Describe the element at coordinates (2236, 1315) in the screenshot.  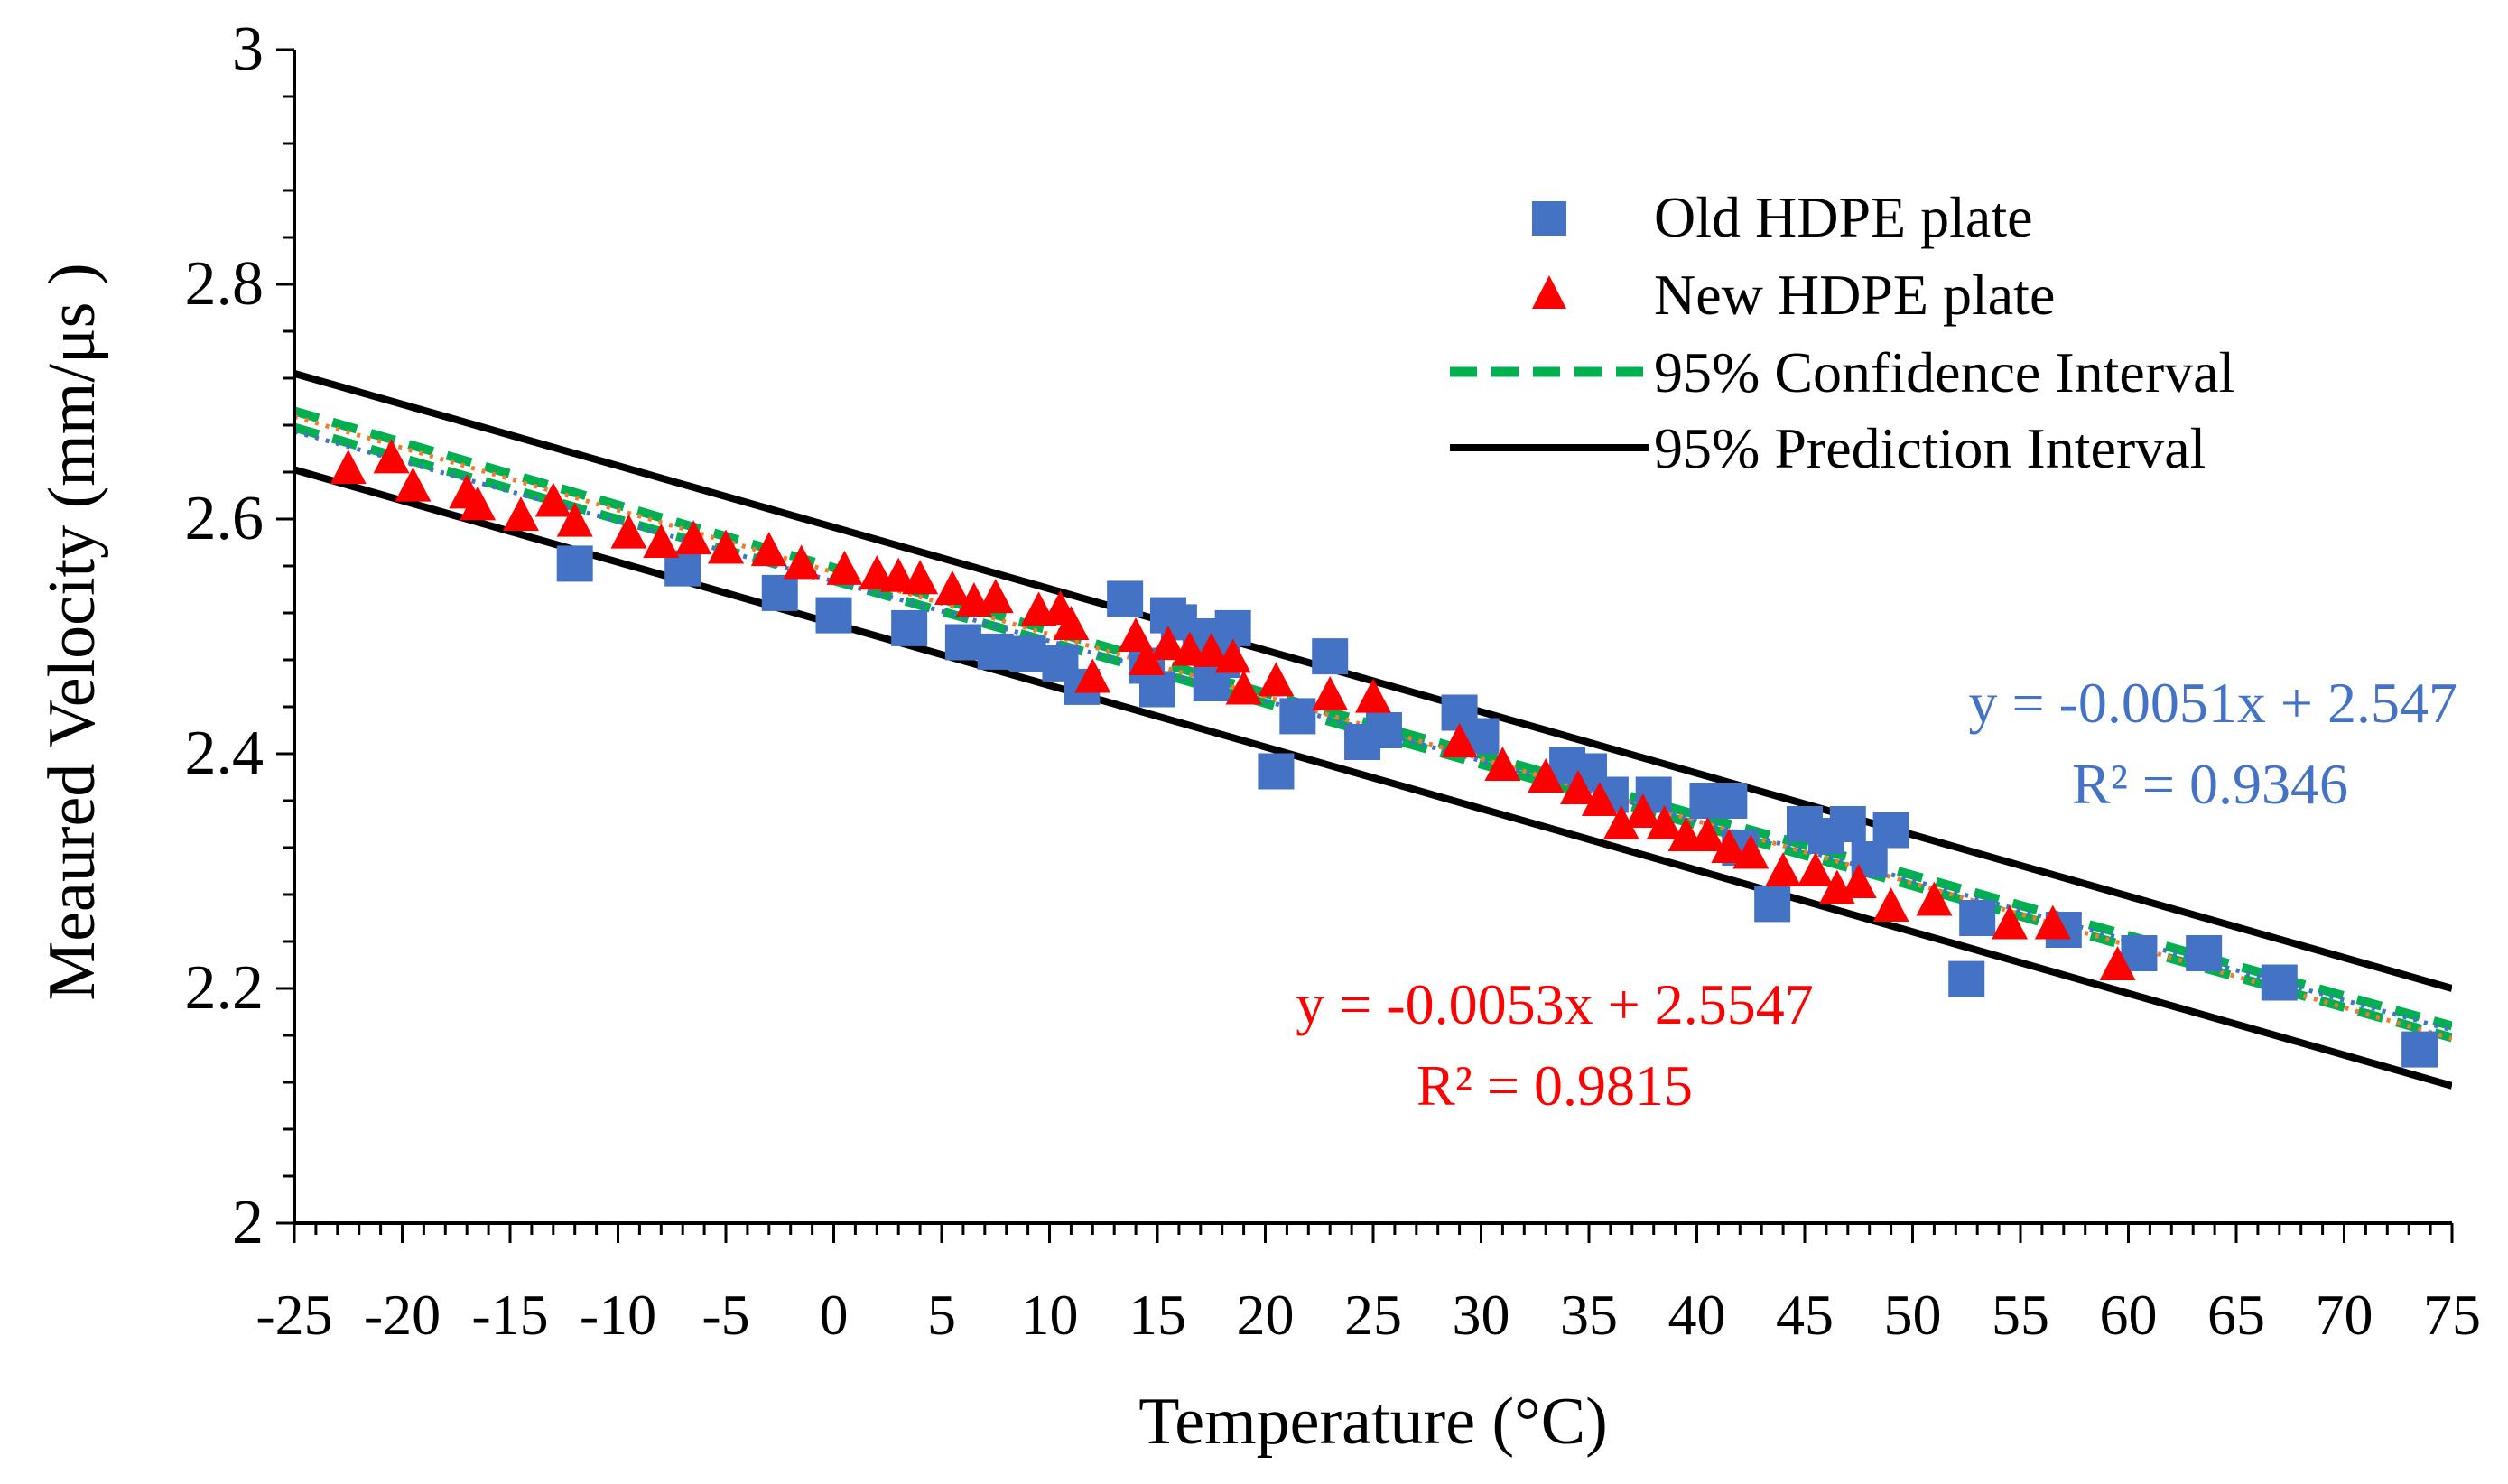
I see `x-tick-label: 65` at that location.